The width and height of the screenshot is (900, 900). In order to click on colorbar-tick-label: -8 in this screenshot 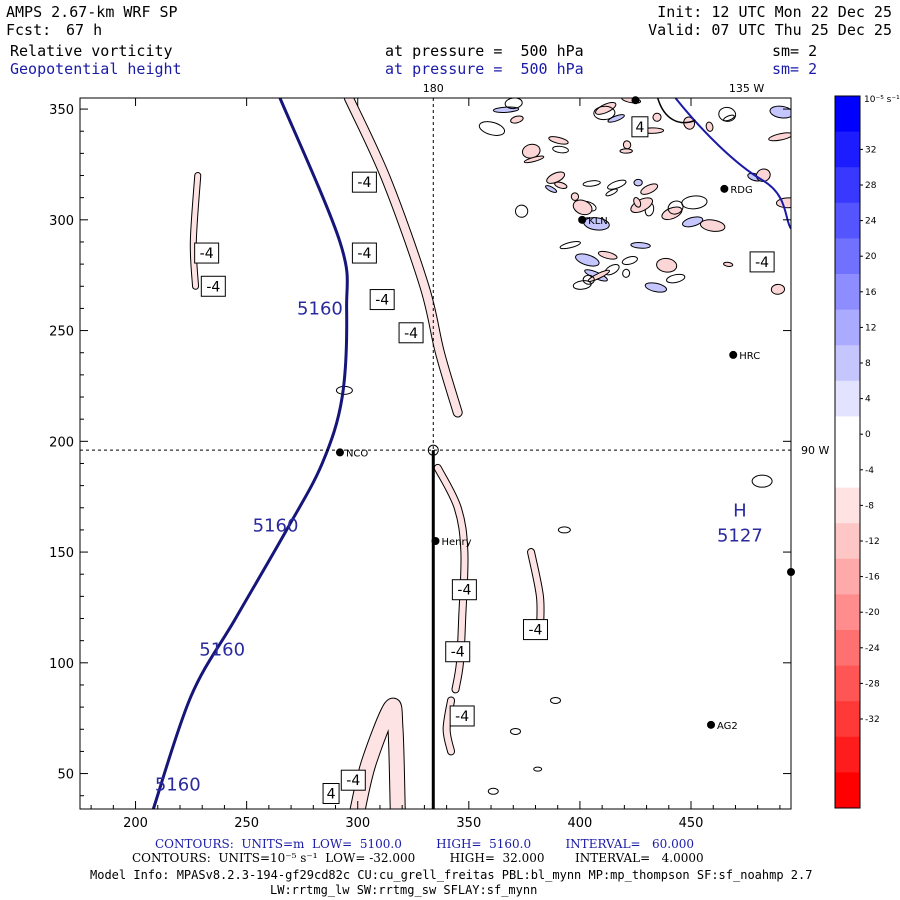, I will do `click(869, 506)`.